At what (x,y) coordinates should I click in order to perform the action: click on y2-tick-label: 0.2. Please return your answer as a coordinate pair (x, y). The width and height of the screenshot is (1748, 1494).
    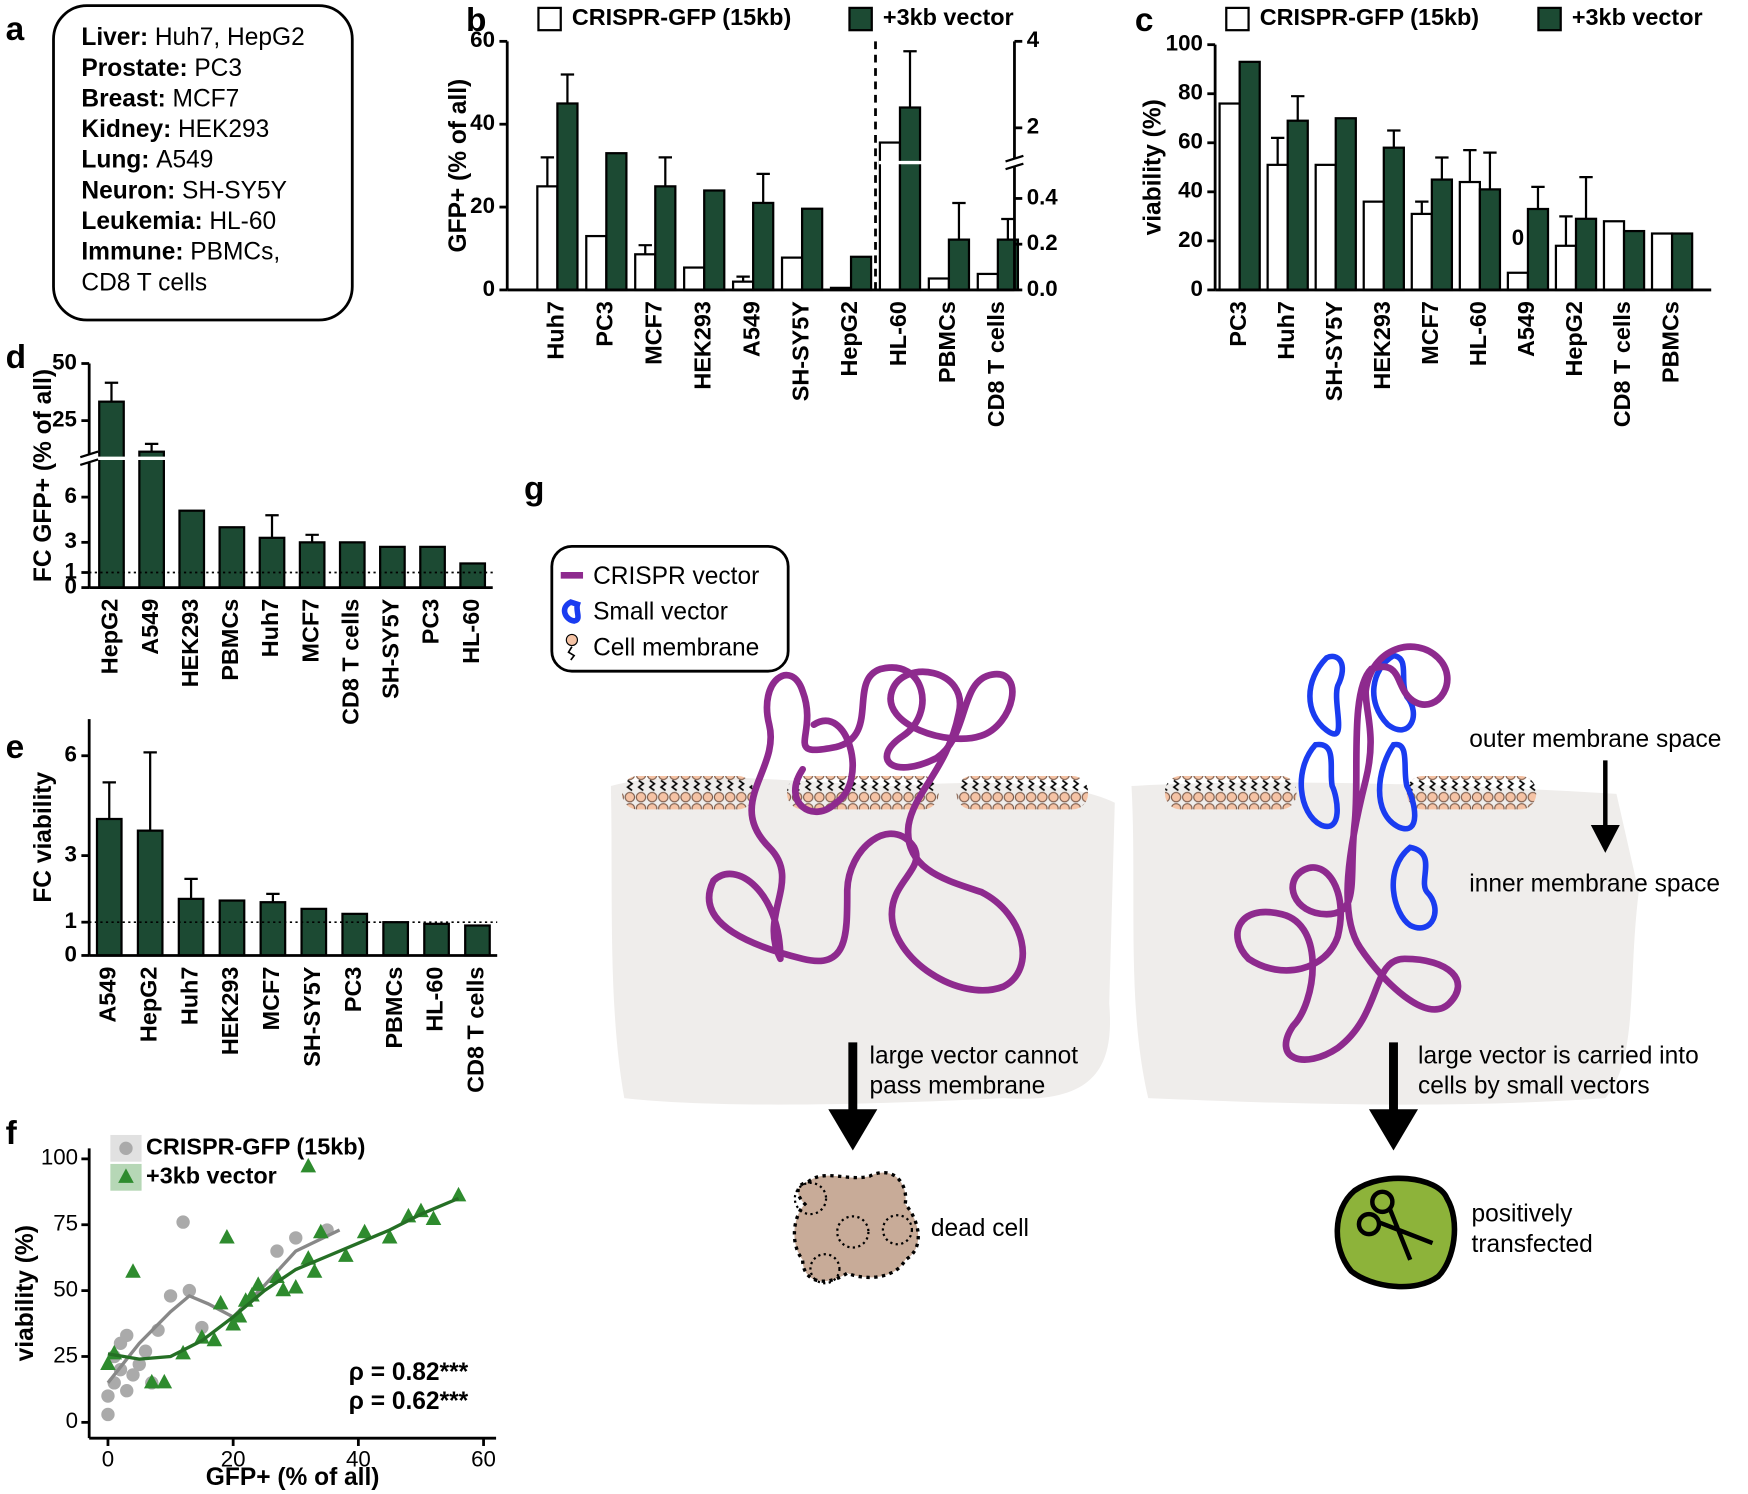
    Looking at the image, I should click on (1042, 242).